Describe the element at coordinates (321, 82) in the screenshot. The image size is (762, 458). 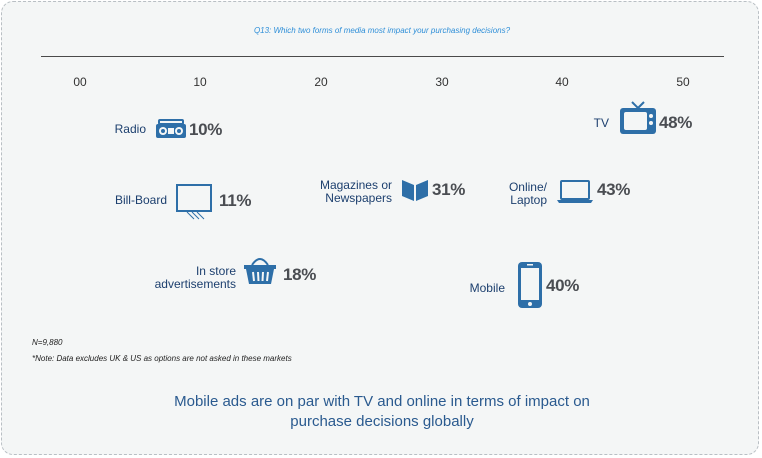
I see `x-tick-label: 20` at that location.